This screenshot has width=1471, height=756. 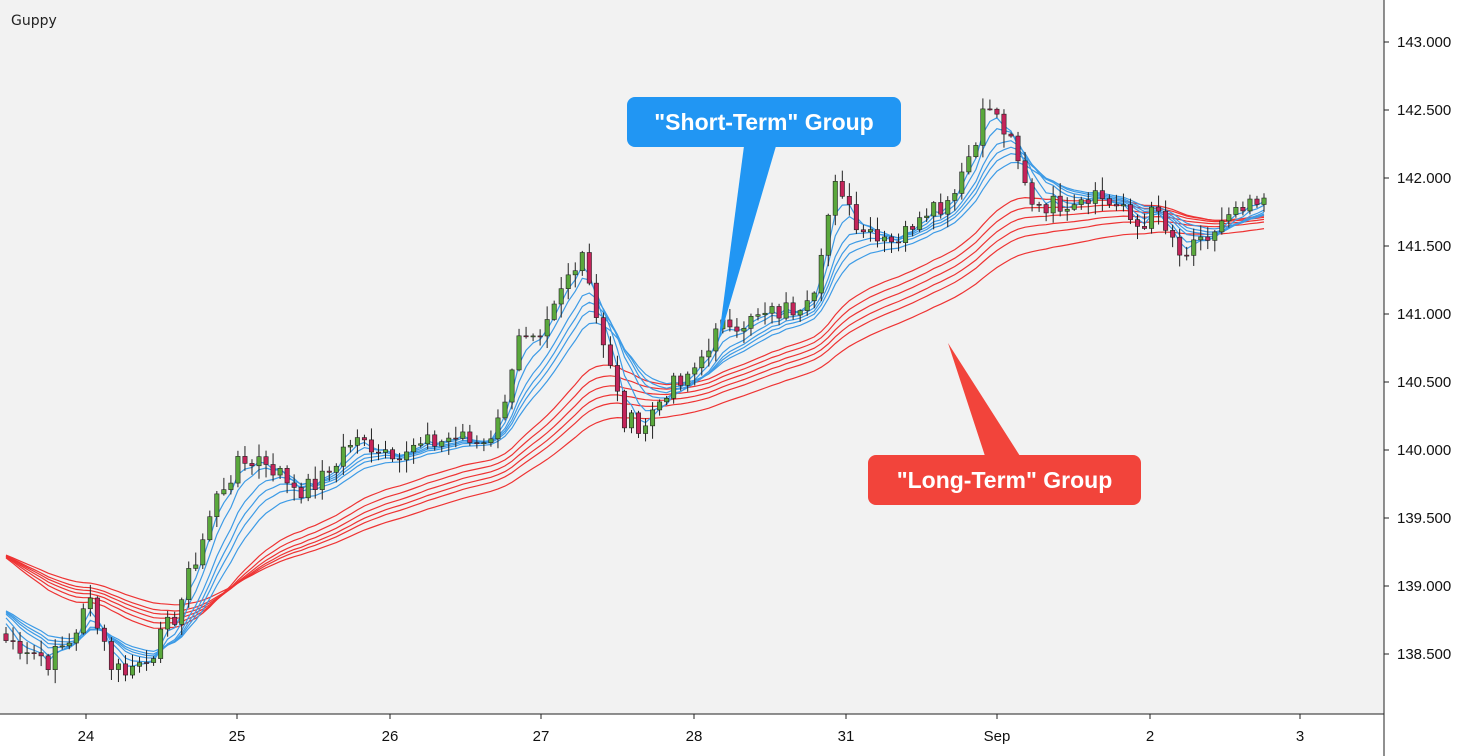 What do you see at coordinates (984, 399) in the screenshot?
I see `long-term-callout-pointer` at bounding box center [984, 399].